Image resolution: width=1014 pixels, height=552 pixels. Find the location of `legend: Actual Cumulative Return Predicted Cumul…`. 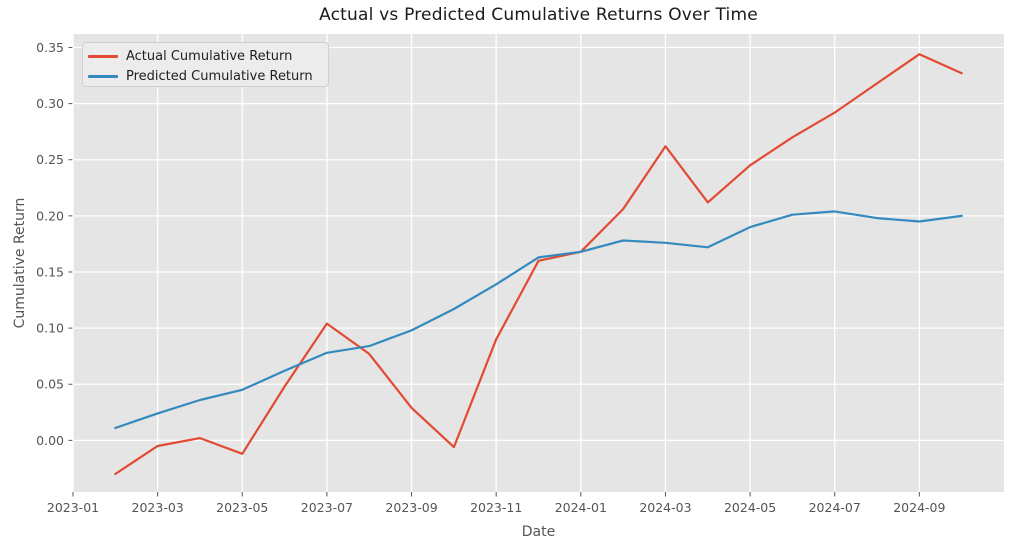

legend: Actual Cumulative Return Predicted Cumul… is located at coordinates (205, 64).